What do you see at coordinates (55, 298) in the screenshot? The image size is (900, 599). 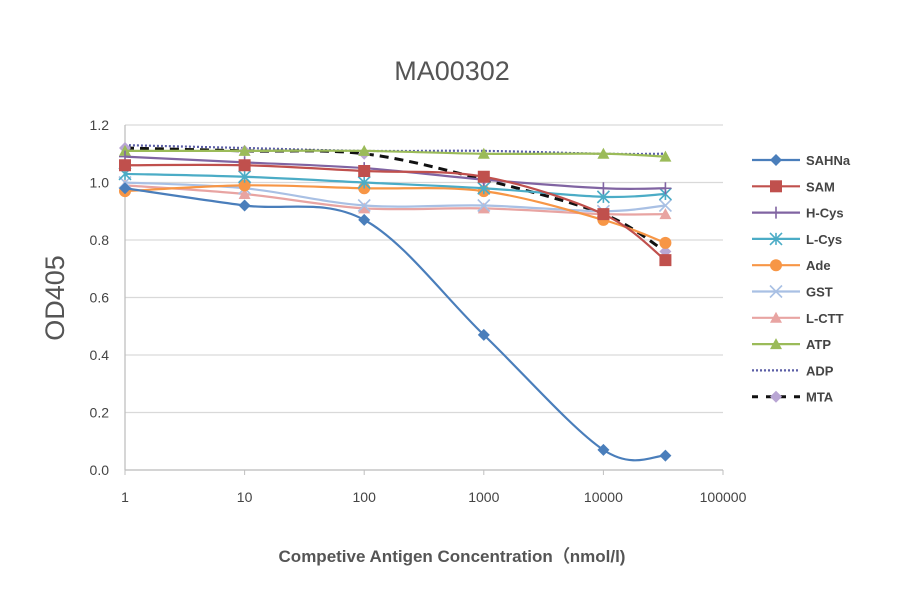 I see `y-axis-label: OD405` at bounding box center [55, 298].